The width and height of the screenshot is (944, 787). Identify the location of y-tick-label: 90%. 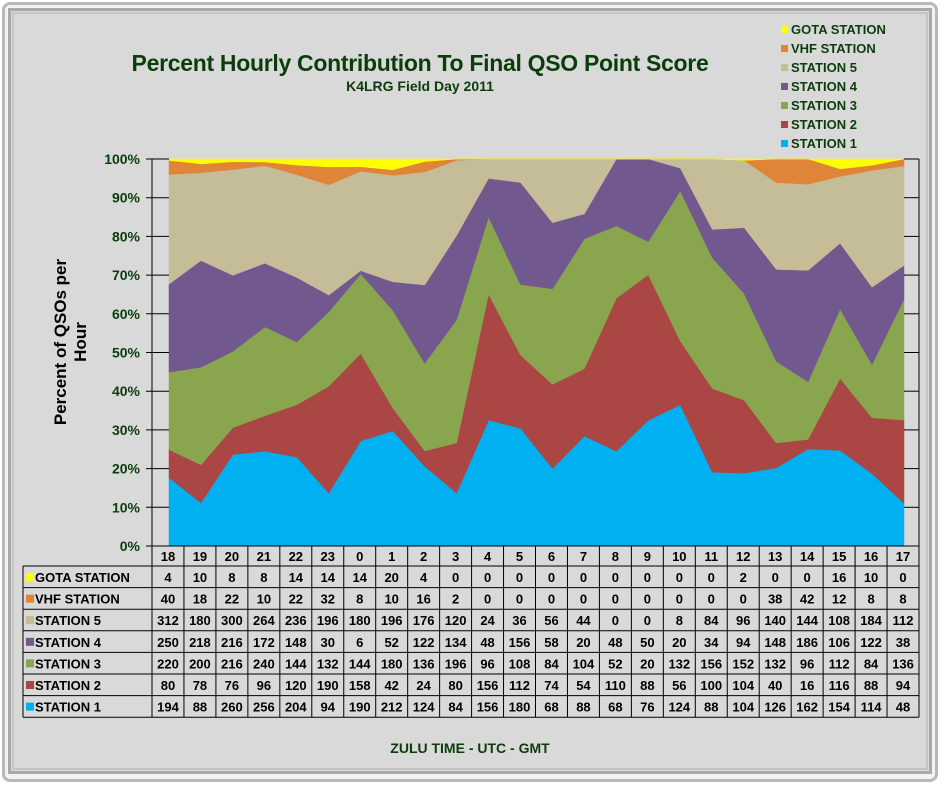
(126, 198).